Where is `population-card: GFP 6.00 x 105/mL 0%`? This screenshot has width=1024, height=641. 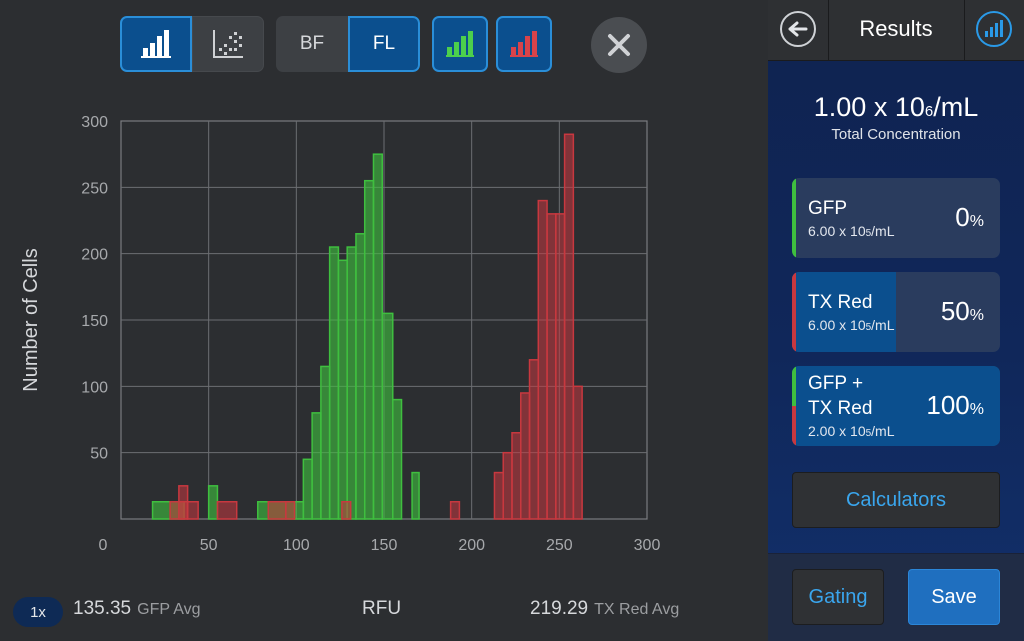 population-card: GFP 6.00 x 105/mL 0% is located at coordinates (896, 218).